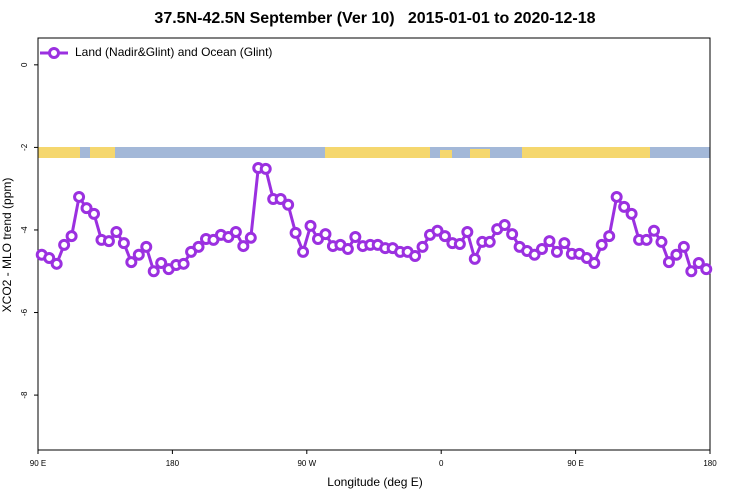  What do you see at coordinates (7, 245) in the screenshot?
I see `y-axis-label: XCO2 - MLO trend (ppm)` at bounding box center [7, 245].